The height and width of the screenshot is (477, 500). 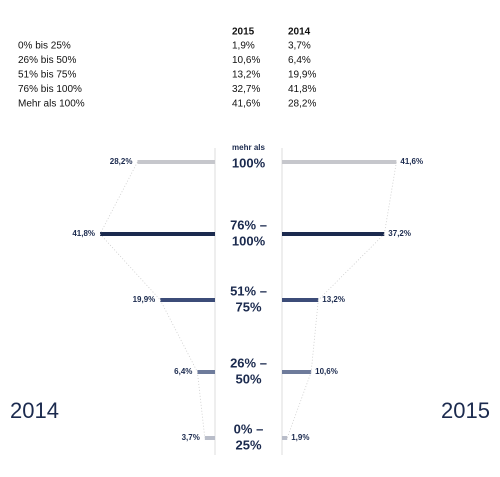 I want to click on category-label: 75%, so click(x=248, y=306).